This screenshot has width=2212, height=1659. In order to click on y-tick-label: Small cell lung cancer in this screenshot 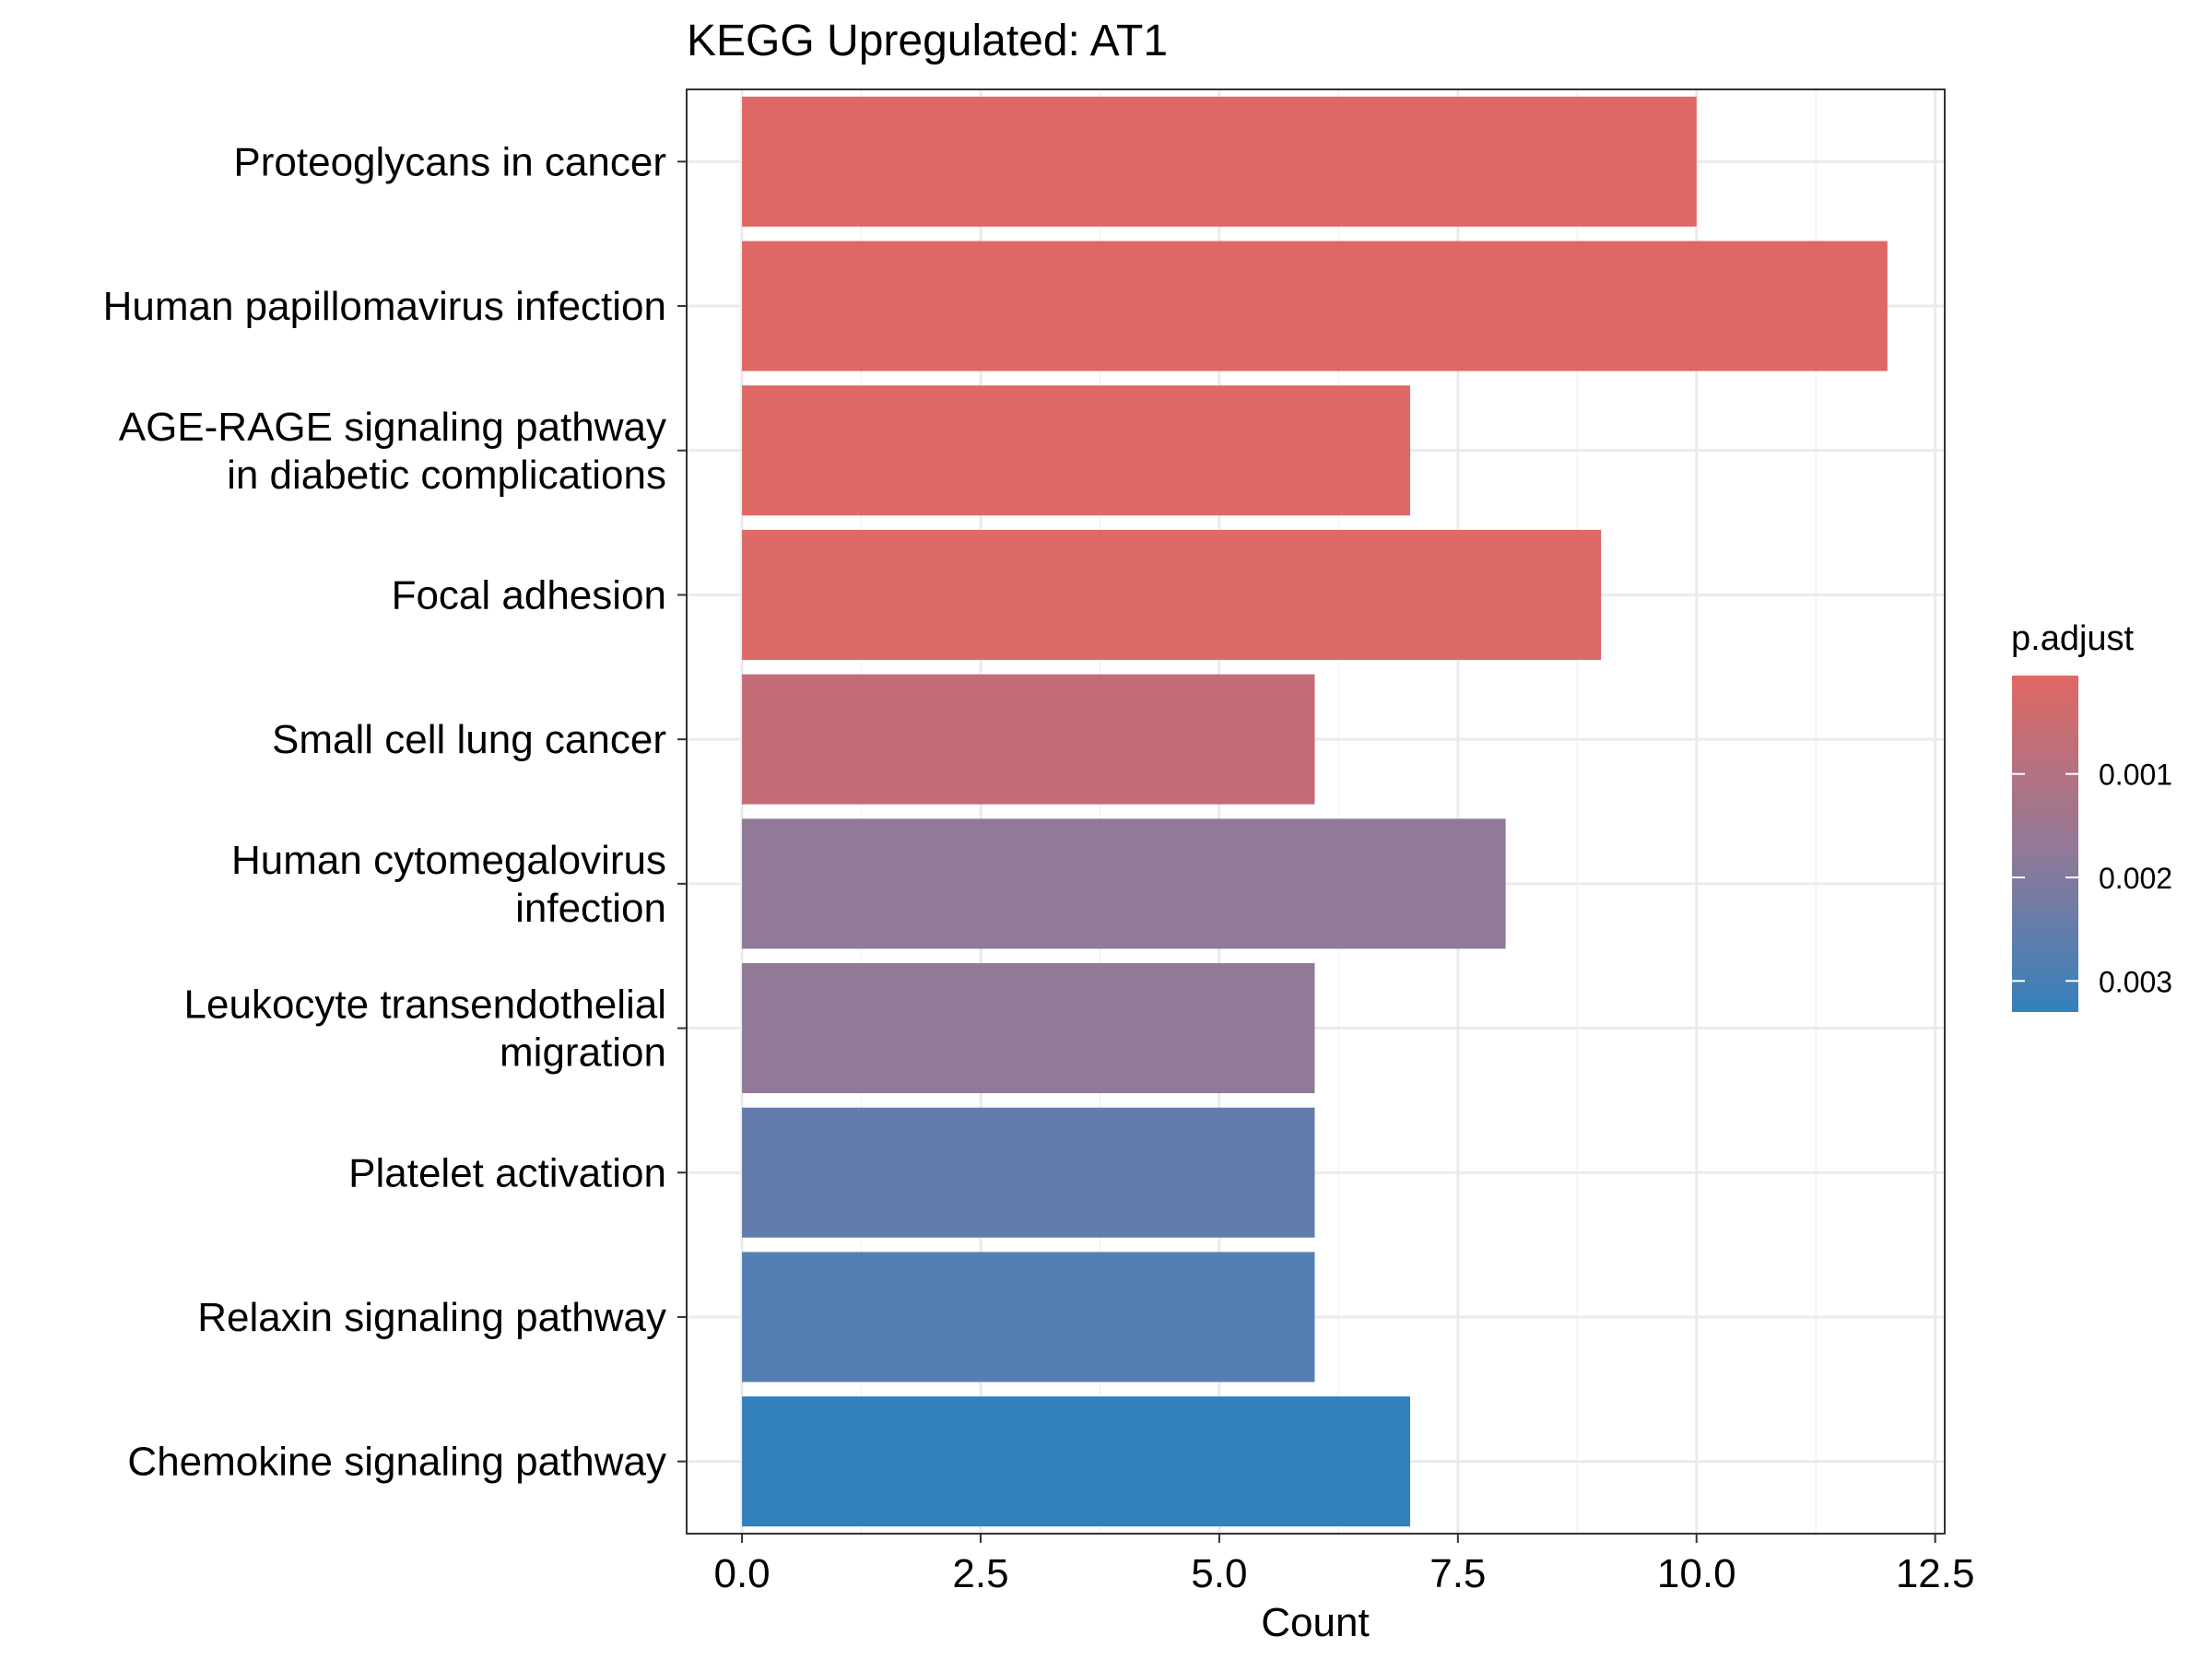, I will do `click(469, 739)`.